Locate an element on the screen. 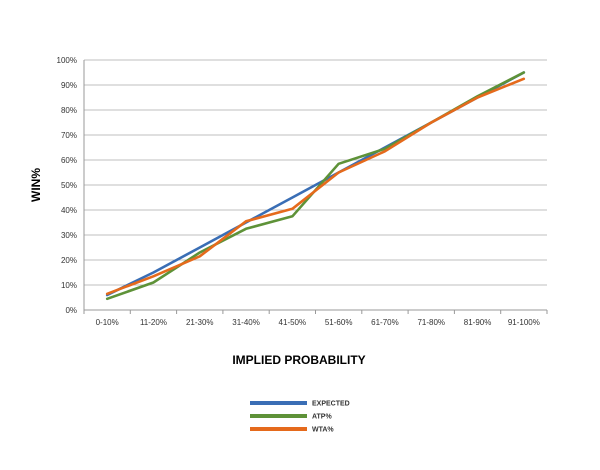 Image resolution: width=600 pixels, height=470 pixels. y-tick-label: 70% is located at coordinates (69, 135).